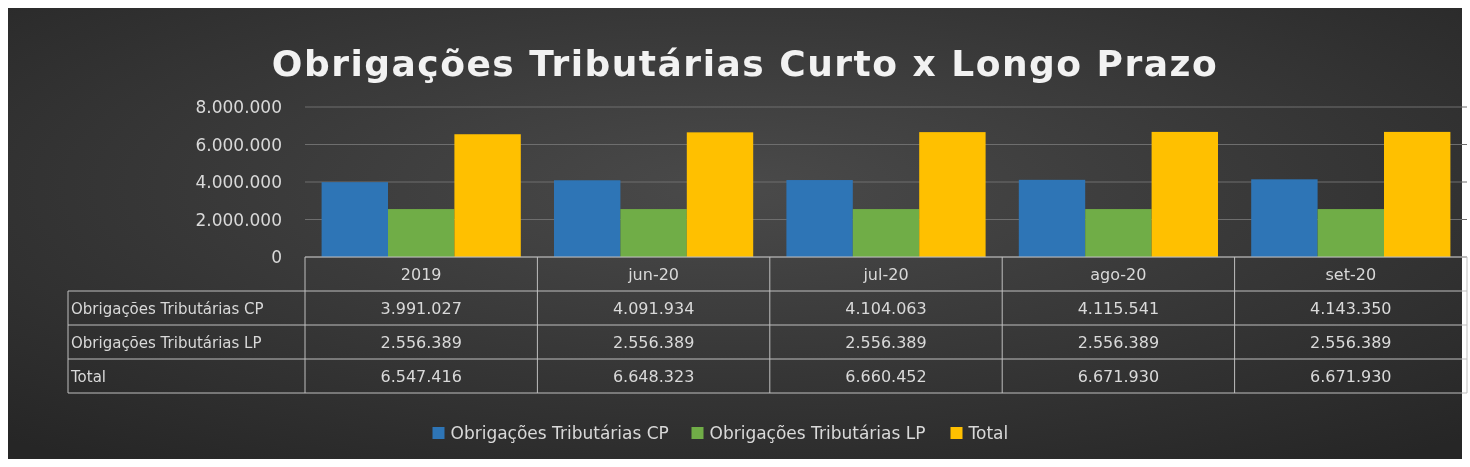 The height and width of the screenshot is (467, 1470). Describe the element at coordinates (276, 257) in the screenshot. I see `y-tick-label: 0` at that location.